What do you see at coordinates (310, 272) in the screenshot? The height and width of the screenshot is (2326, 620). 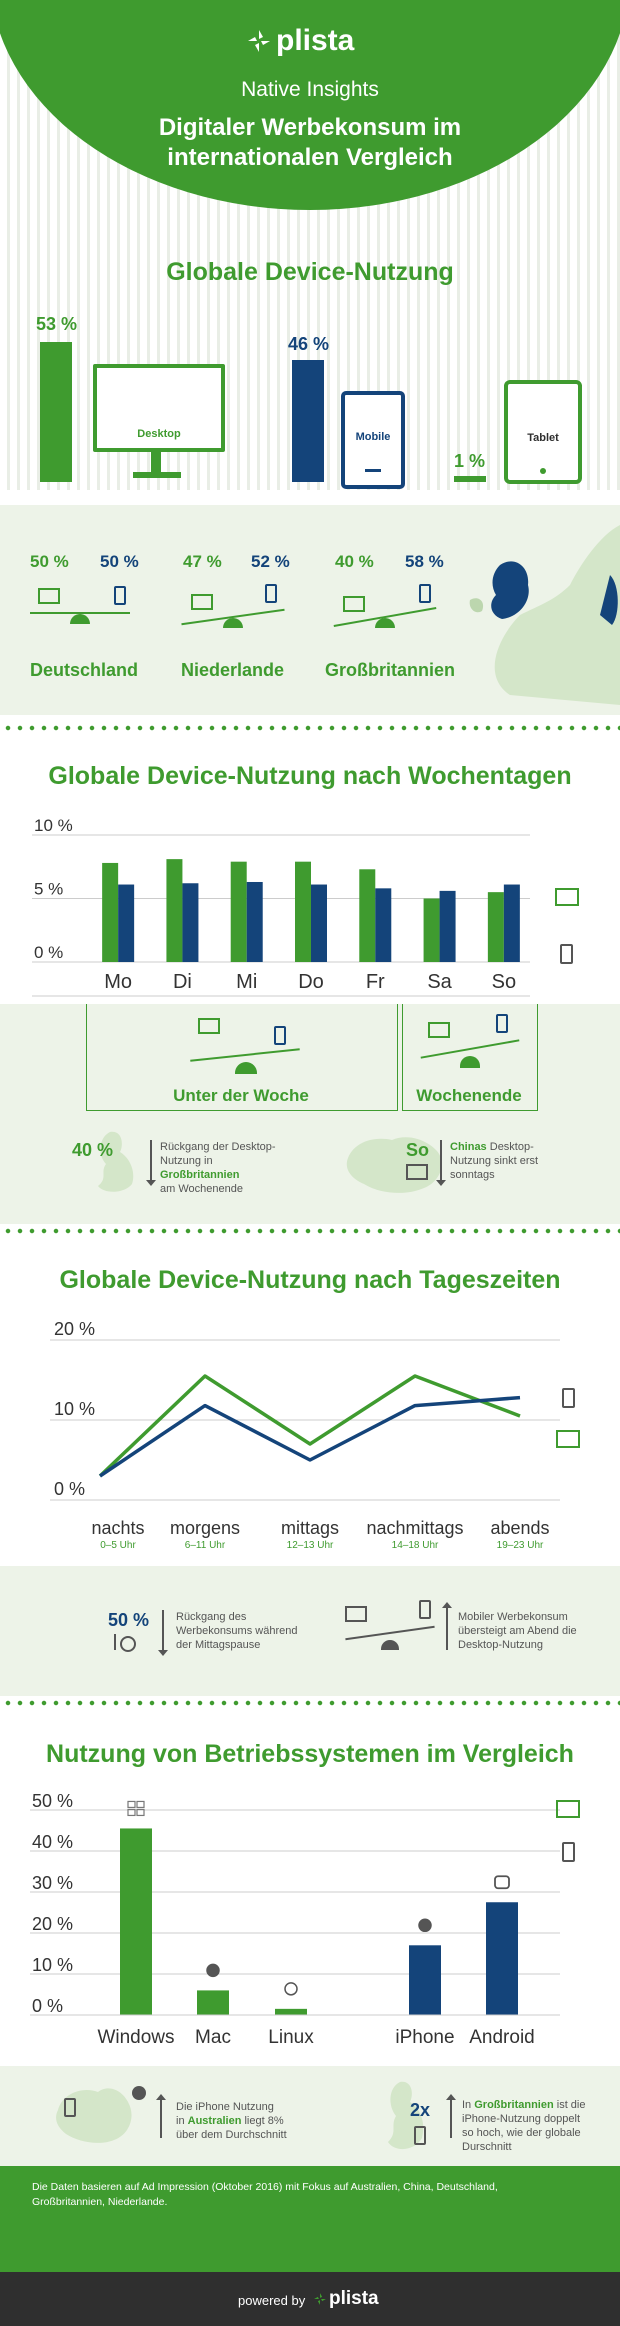 I see `section1-title: Globale Device-Nutzung` at bounding box center [310, 272].